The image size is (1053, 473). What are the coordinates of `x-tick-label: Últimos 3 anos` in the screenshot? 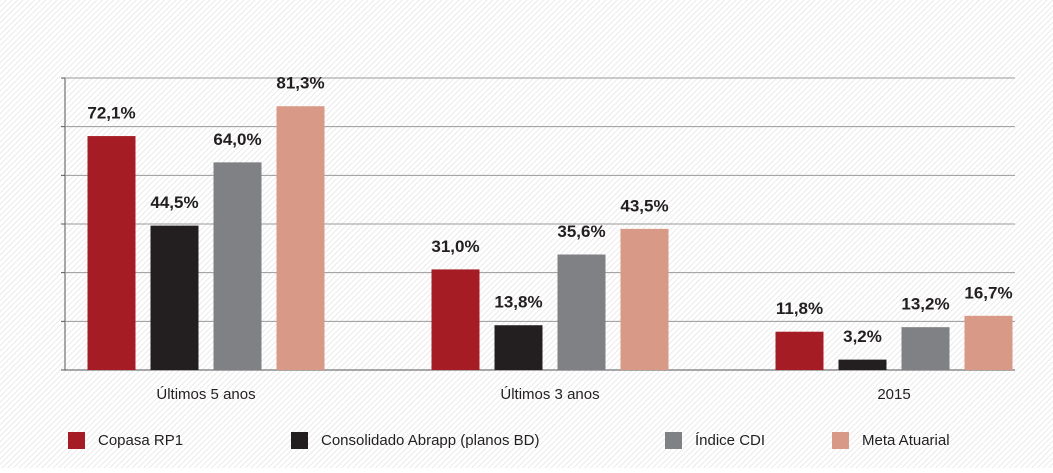 It's located at (549, 394).